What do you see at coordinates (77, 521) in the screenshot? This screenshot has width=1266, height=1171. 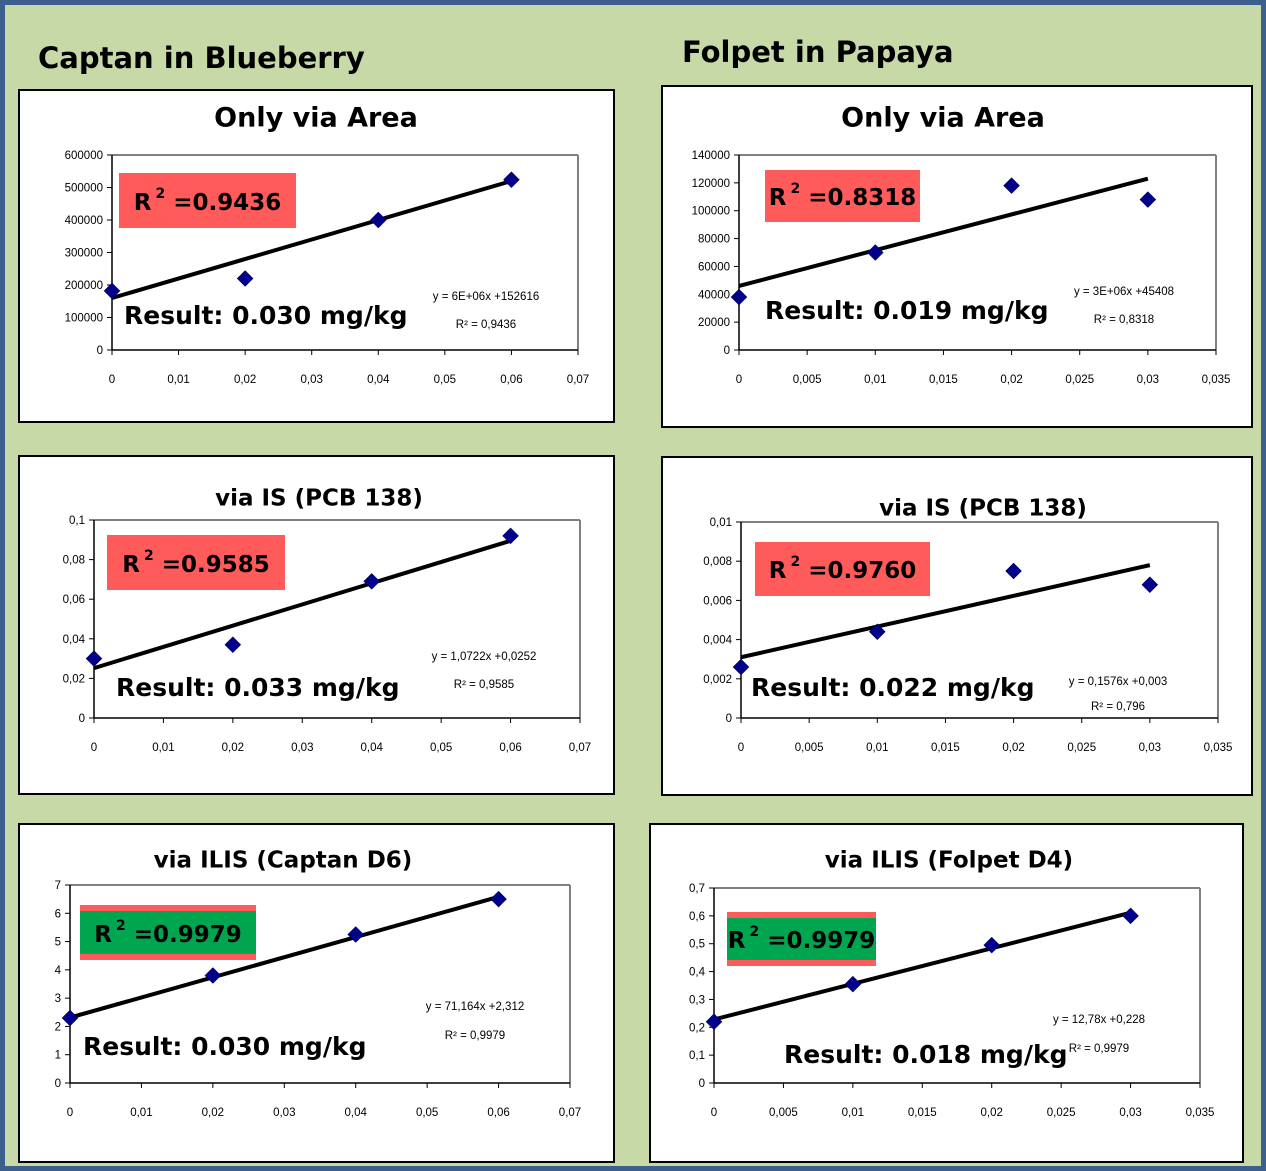 I see `y-tick-label: 0,1` at bounding box center [77, 521].